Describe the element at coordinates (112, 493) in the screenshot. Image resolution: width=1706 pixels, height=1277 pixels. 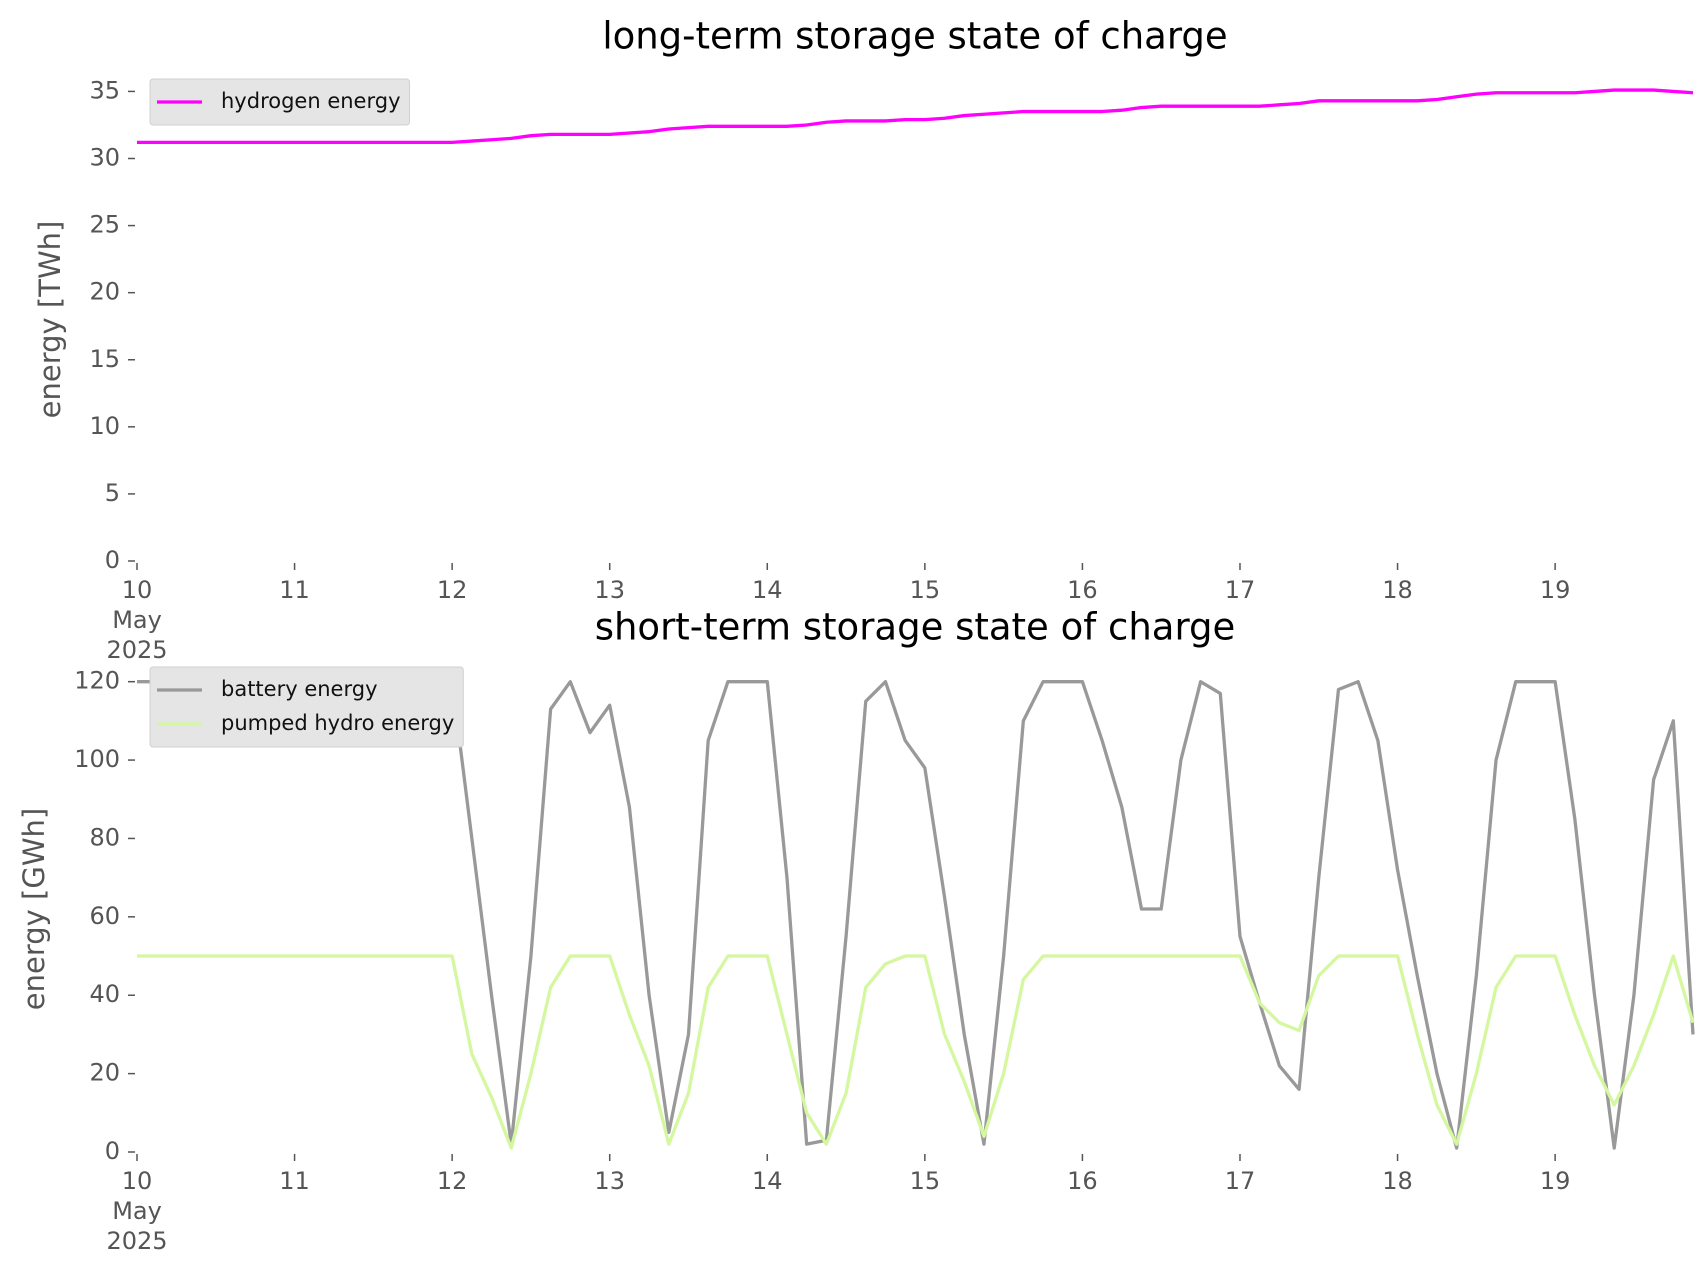
I see `y-tick-label: 5` at that location.